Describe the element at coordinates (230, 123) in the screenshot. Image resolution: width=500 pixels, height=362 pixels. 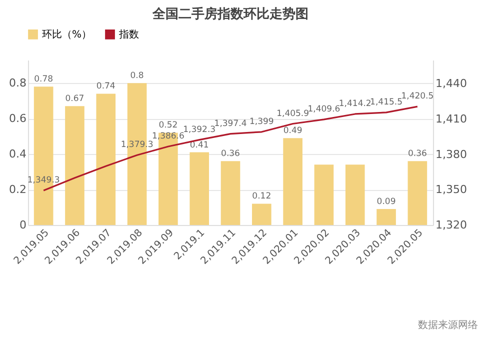
I see `data-label: 1,397.4` at that location.